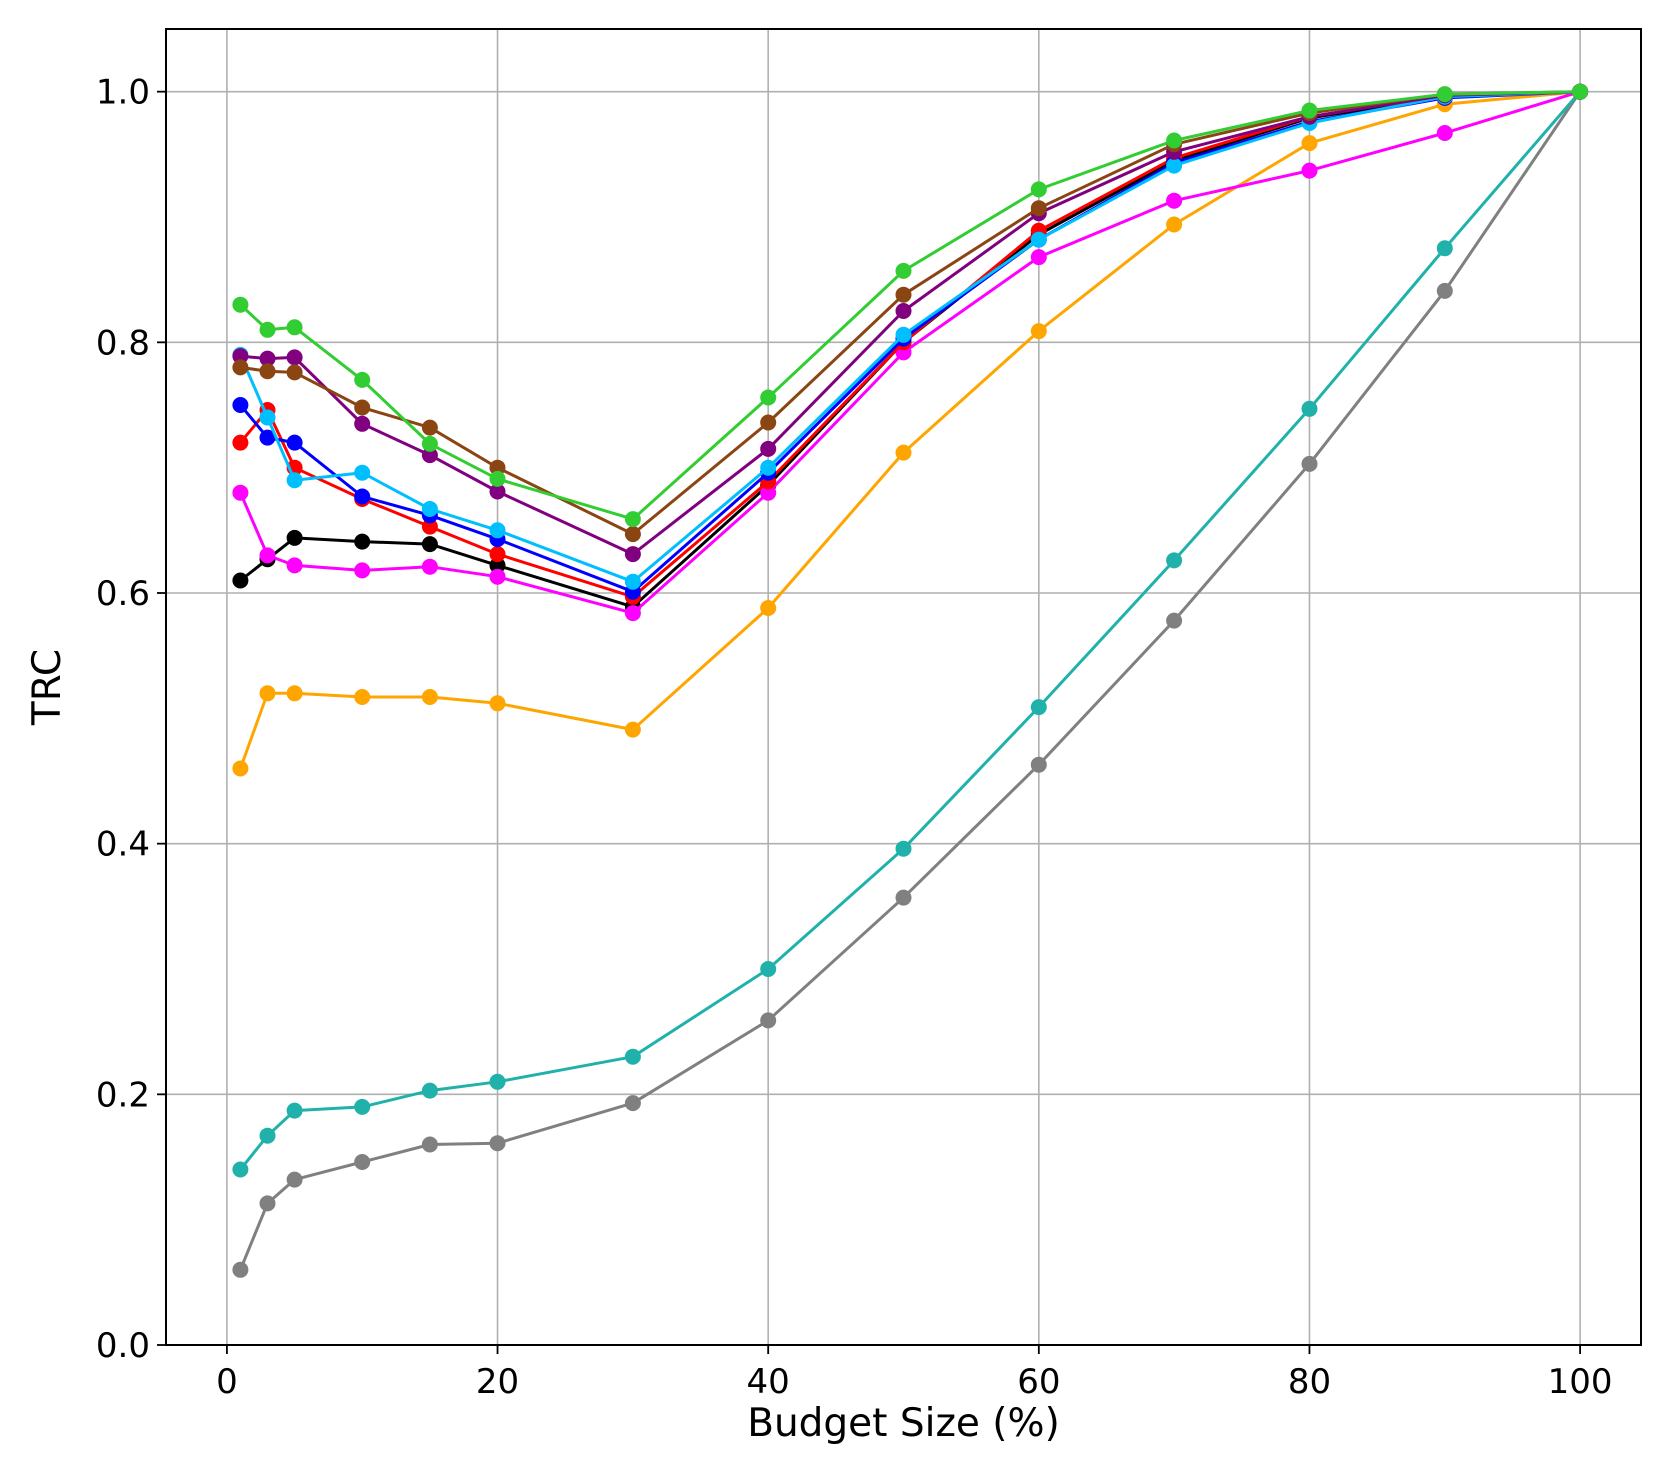  I want to click on data-point-red, so click(429, 526).